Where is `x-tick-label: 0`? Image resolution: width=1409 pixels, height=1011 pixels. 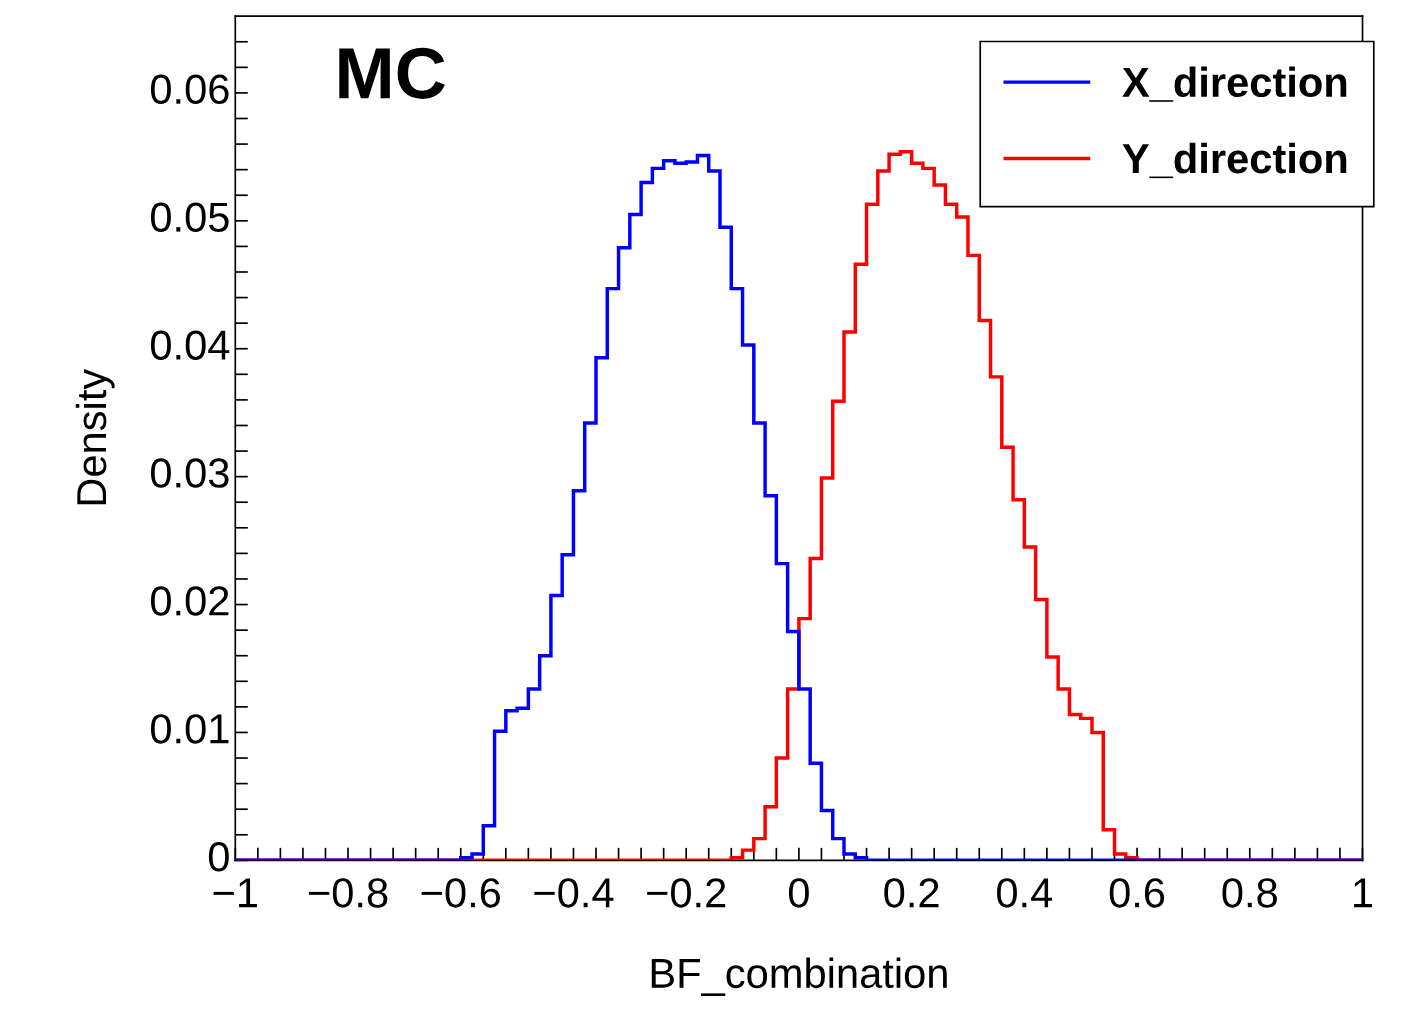
x-tick-label: 0 is located at coordinates (798, 893).